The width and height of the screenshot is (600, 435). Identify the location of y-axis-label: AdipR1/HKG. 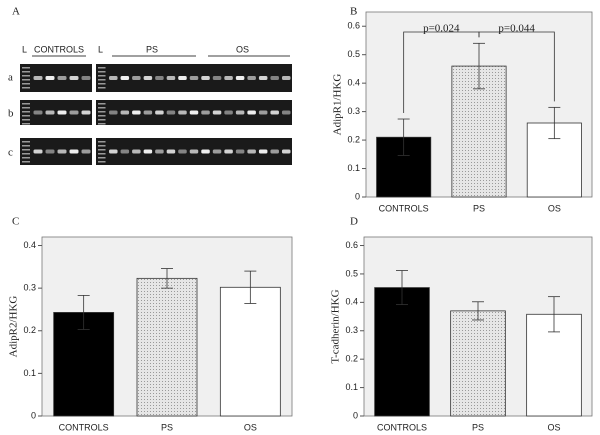
(338, 105).